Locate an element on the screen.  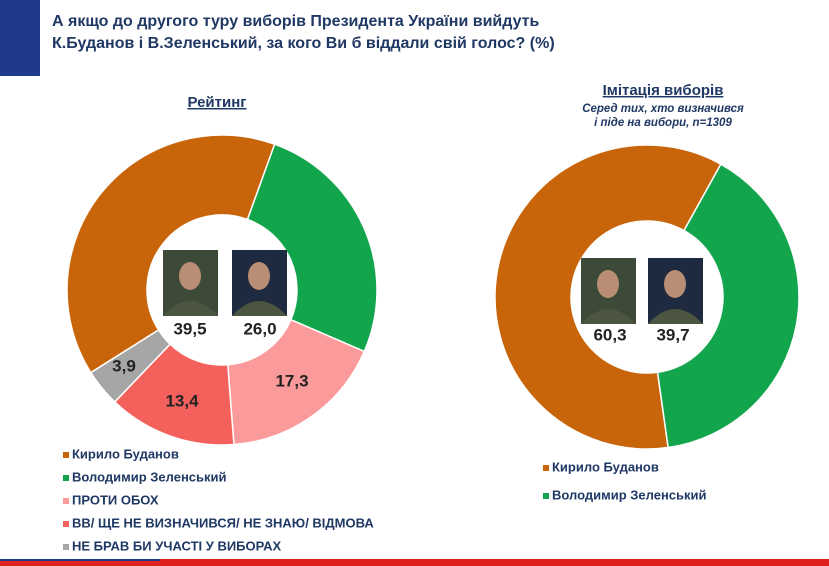
legend-label: ПРОТИ ОБОХ is located at coordinates (115, 499).